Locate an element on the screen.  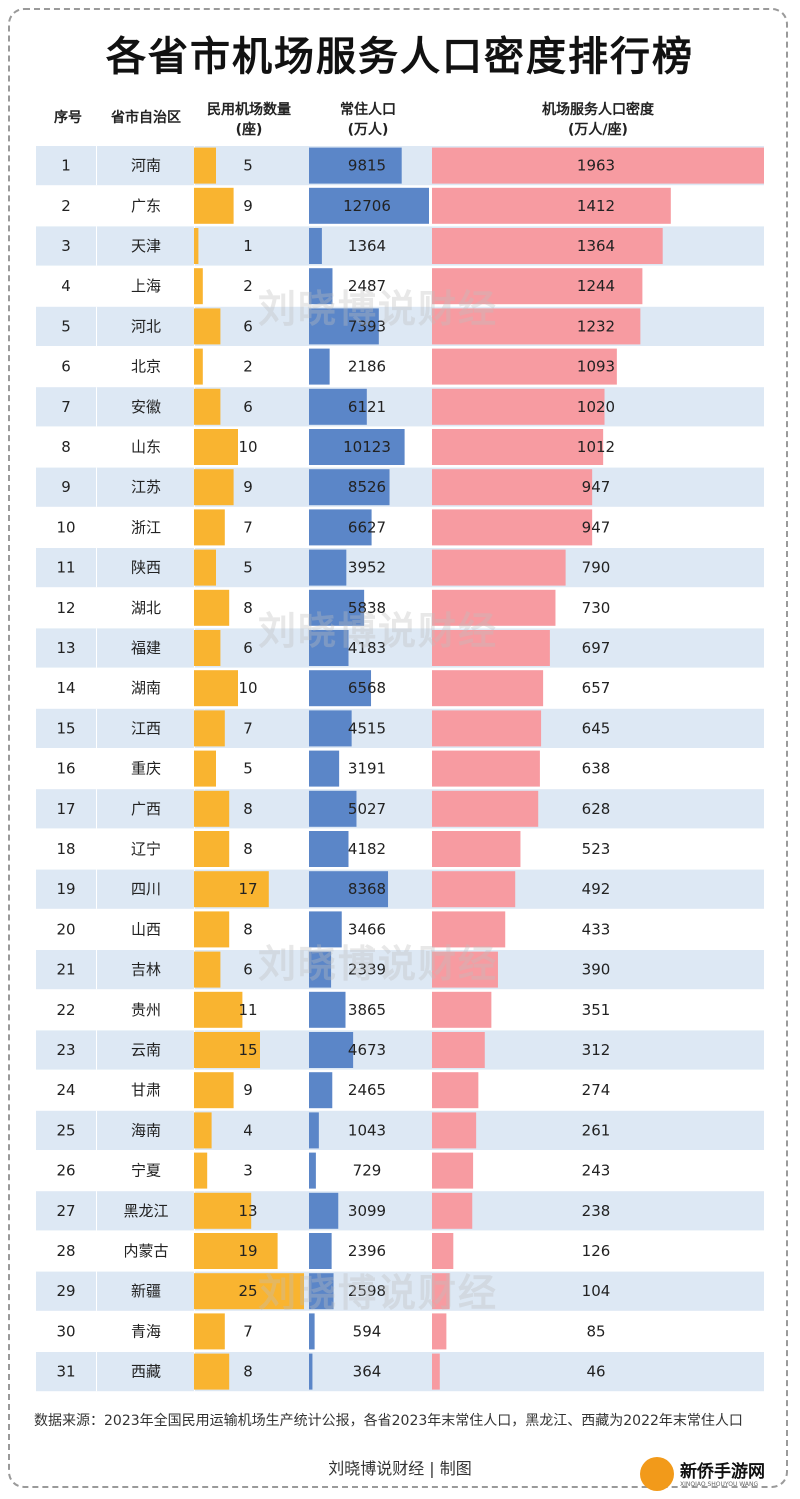
province-label: 四川 is located at coordinates (146, 889).